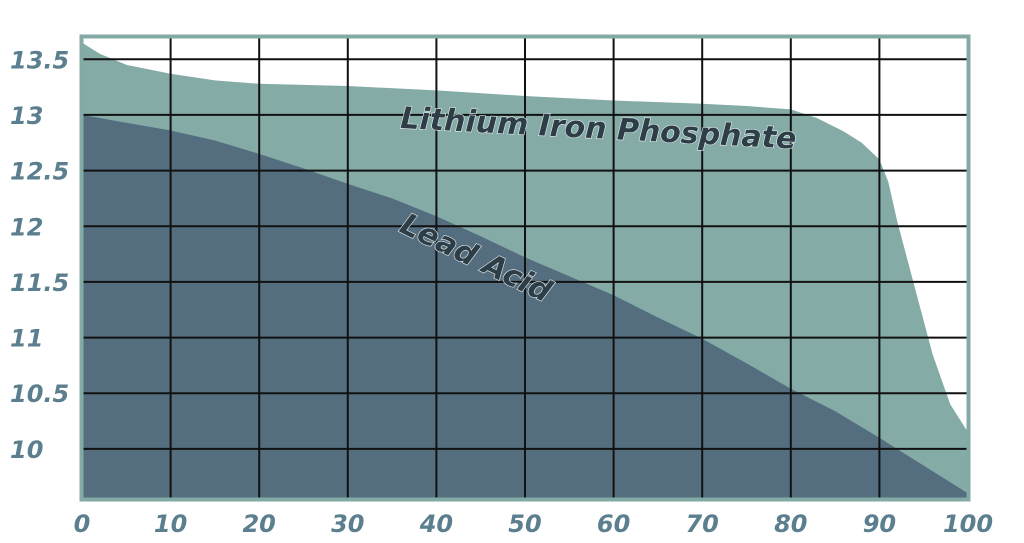 This screenshot has width=1024, height=543. What do you see at coordinates (26, 227) in the screenshot?
I see `y-tick-label: 12` at bounding box center [26, 227].